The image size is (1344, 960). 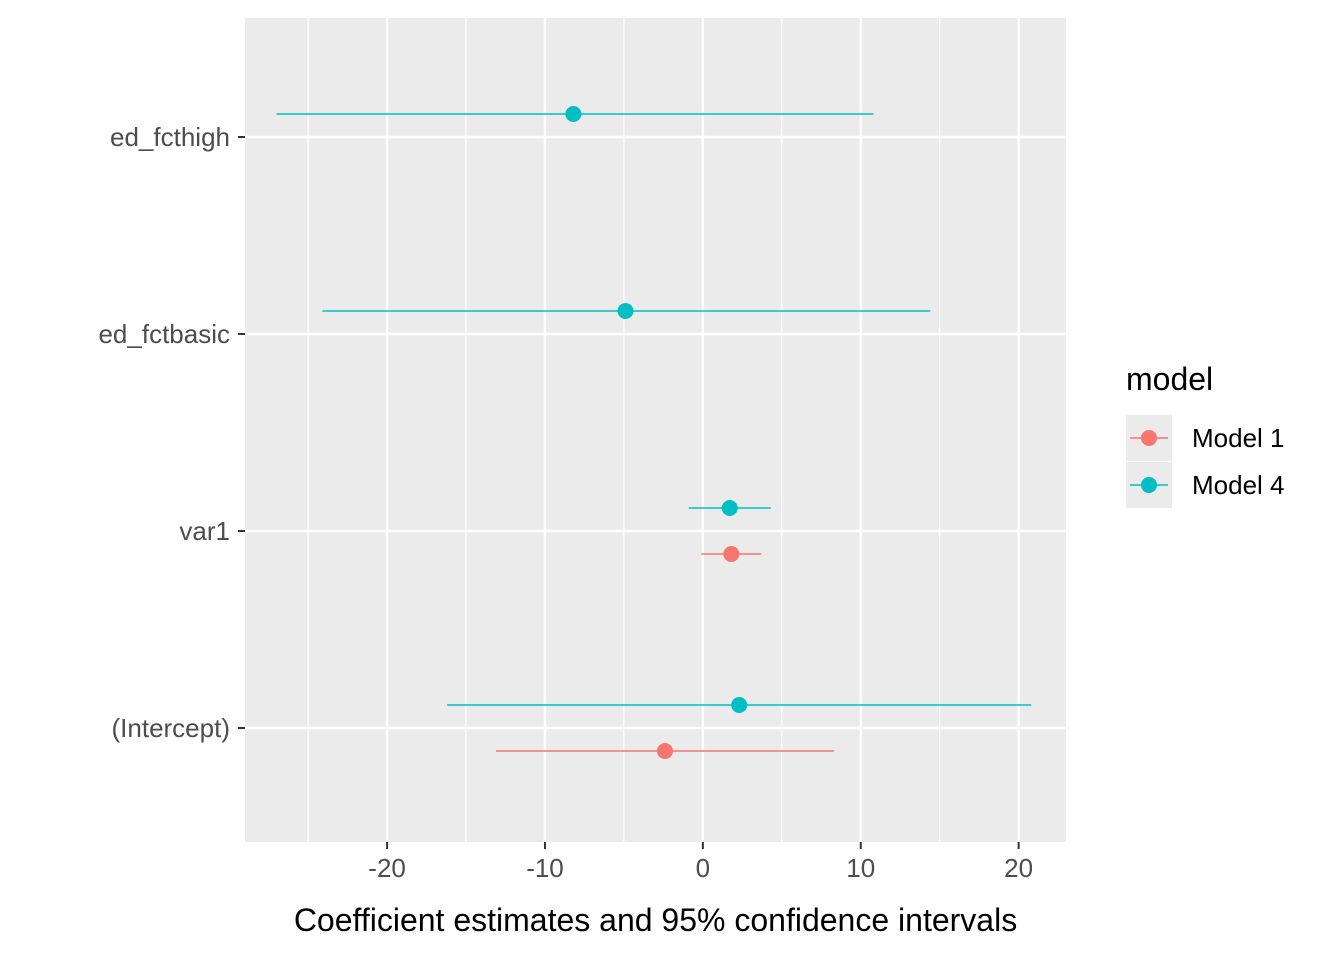 I want to click on x-tick-label: 0, so click(x=703, y=868).